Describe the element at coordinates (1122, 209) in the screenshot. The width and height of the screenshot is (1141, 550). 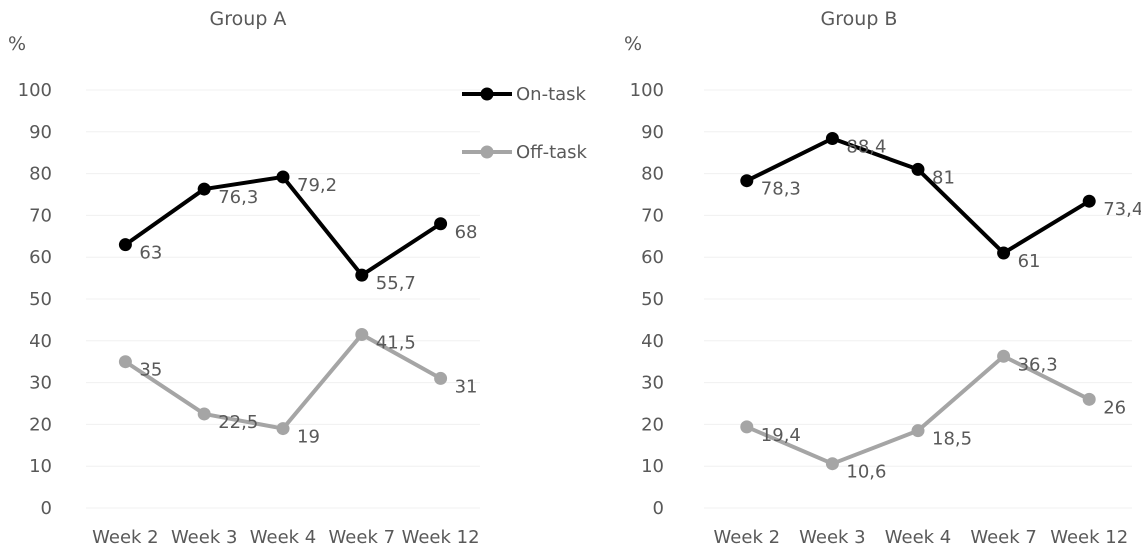
I see `data-label: 73,4` at that location.